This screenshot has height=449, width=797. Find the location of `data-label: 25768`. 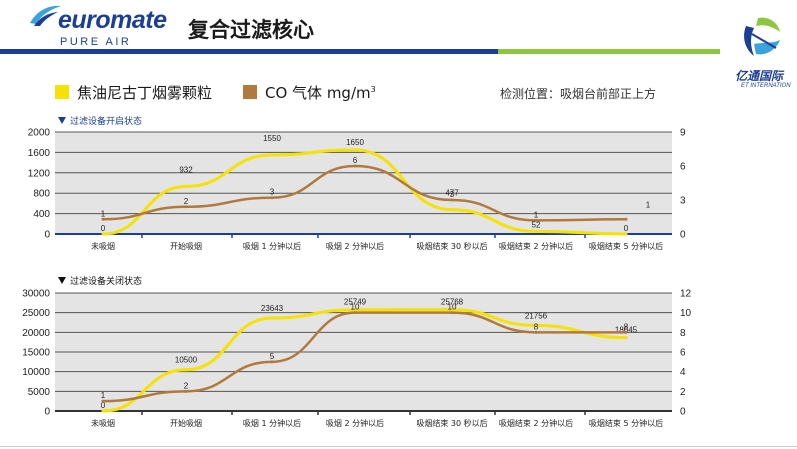

data-label: 25768 is located at coordinates (452, 302).